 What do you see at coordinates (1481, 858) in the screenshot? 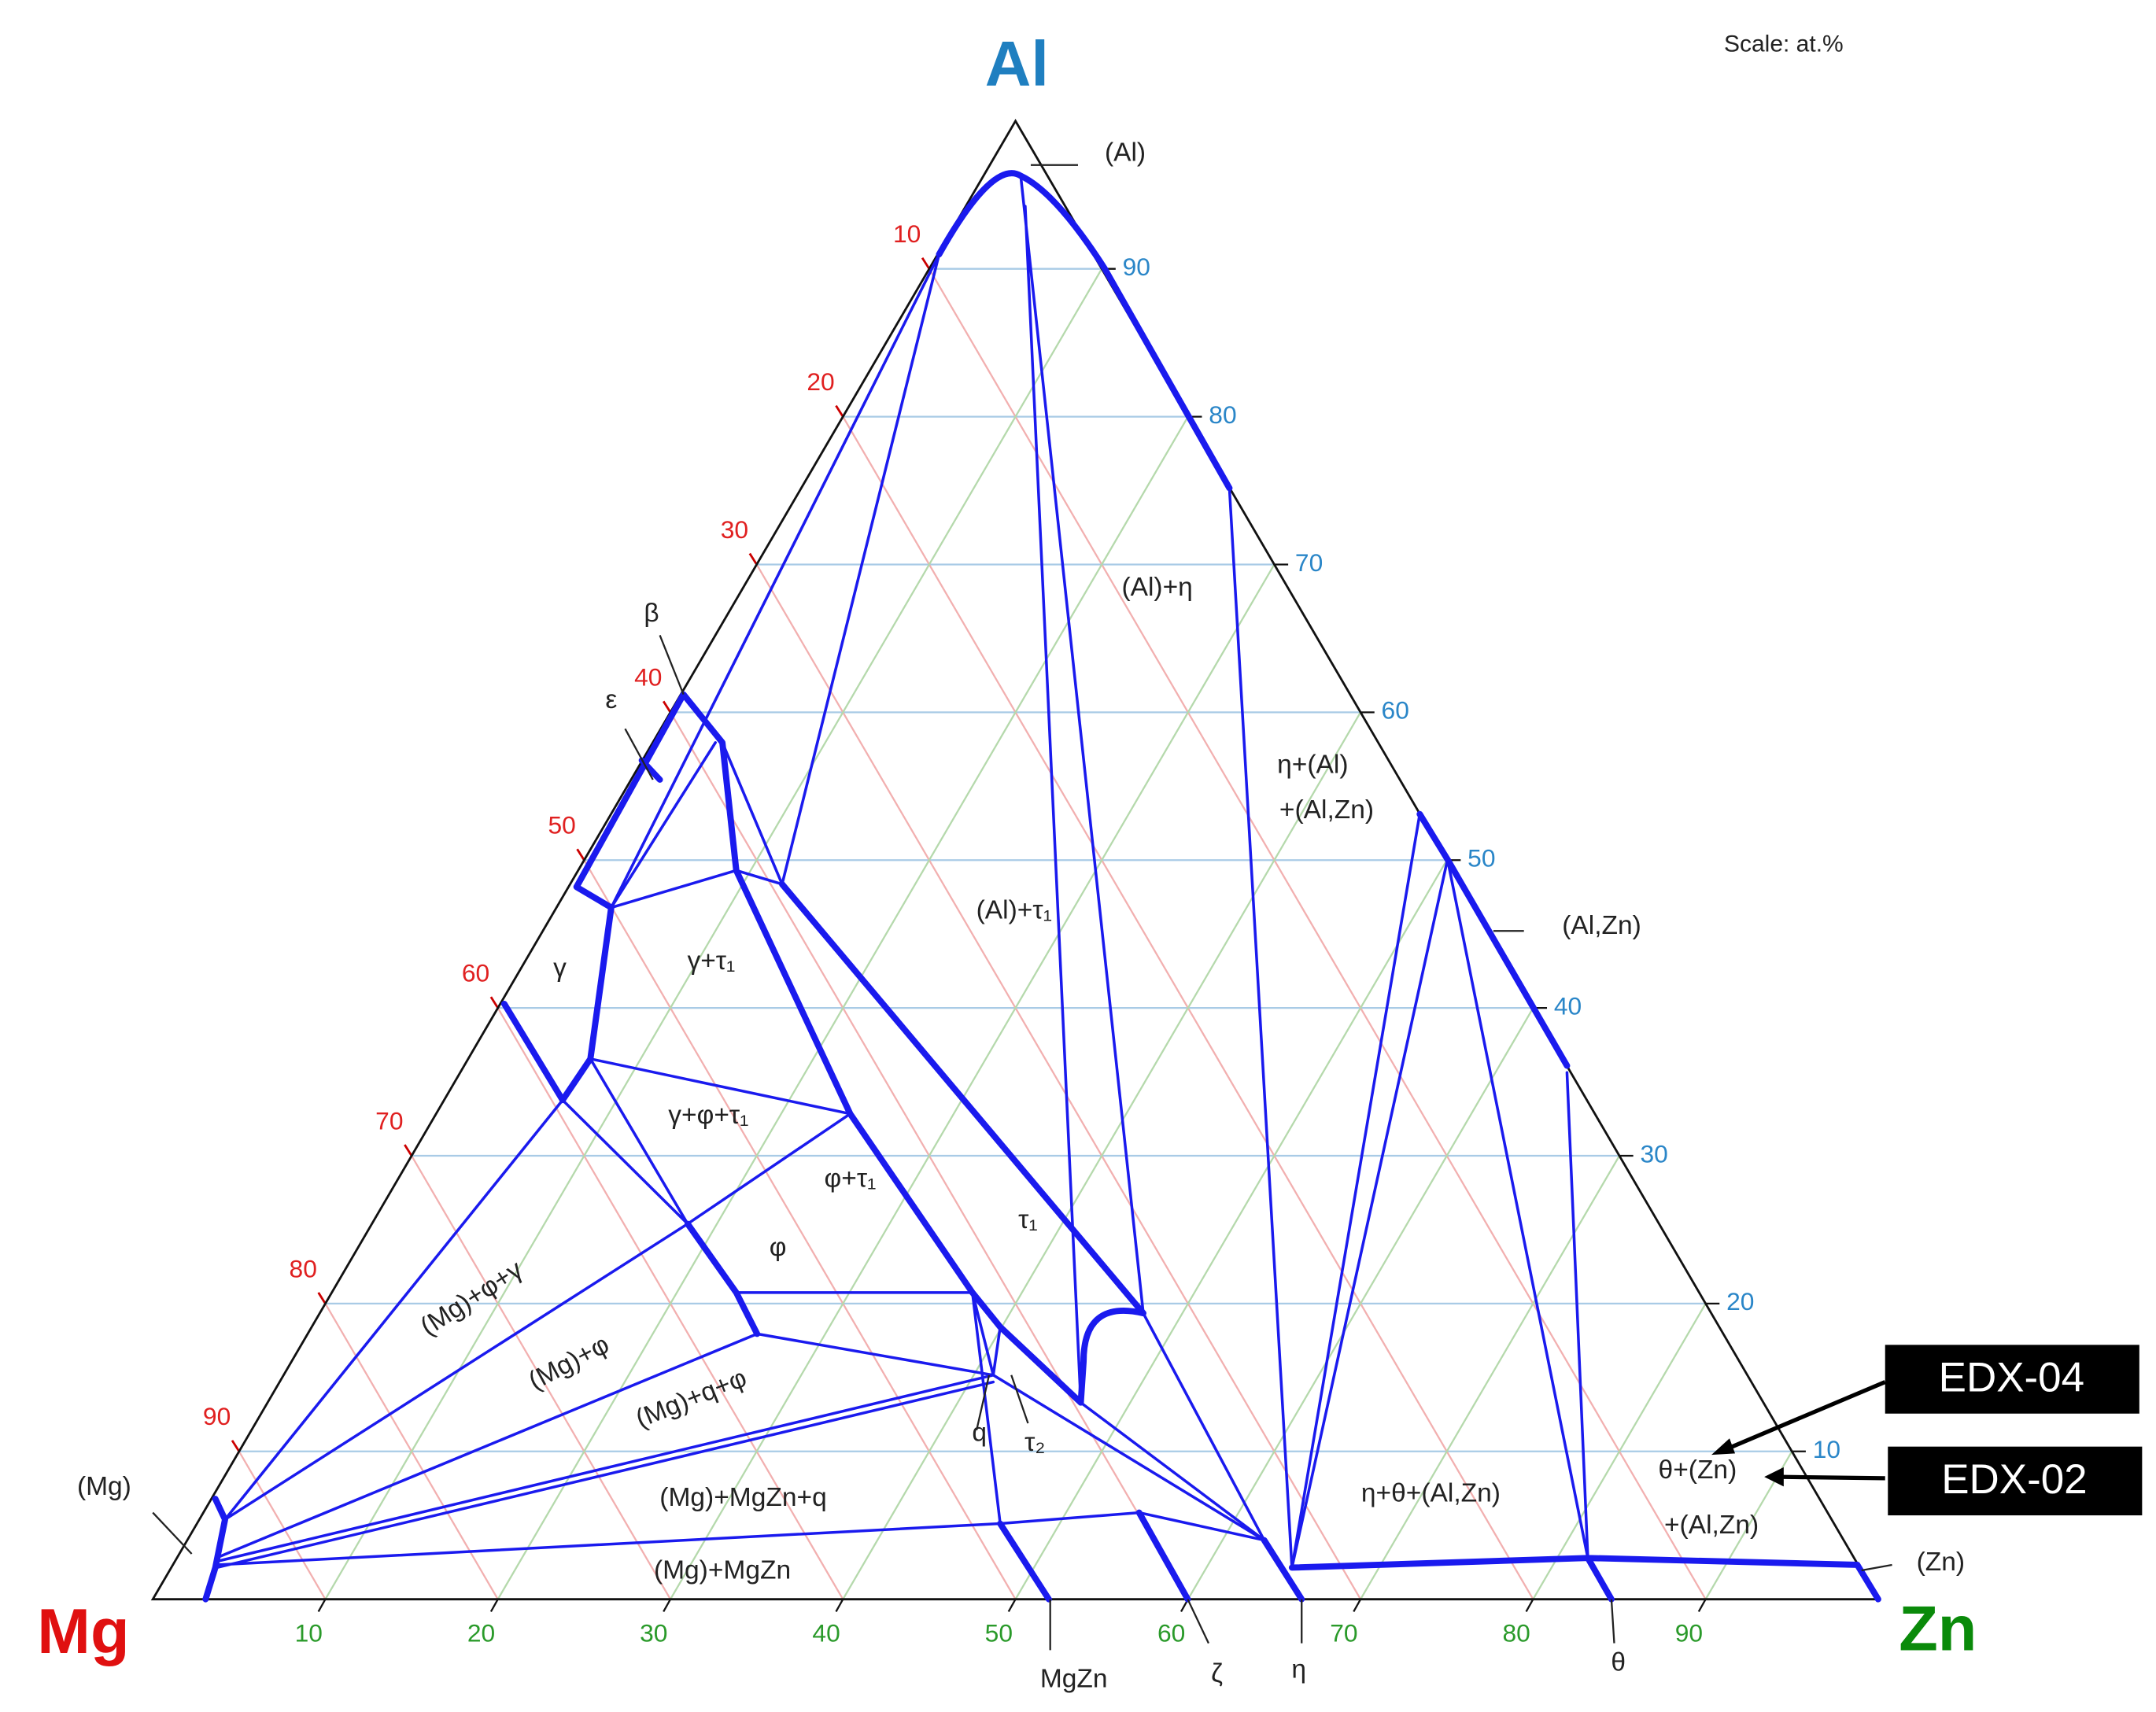
I see `al-tick-label: 50` at bounding box center [1481, 858].